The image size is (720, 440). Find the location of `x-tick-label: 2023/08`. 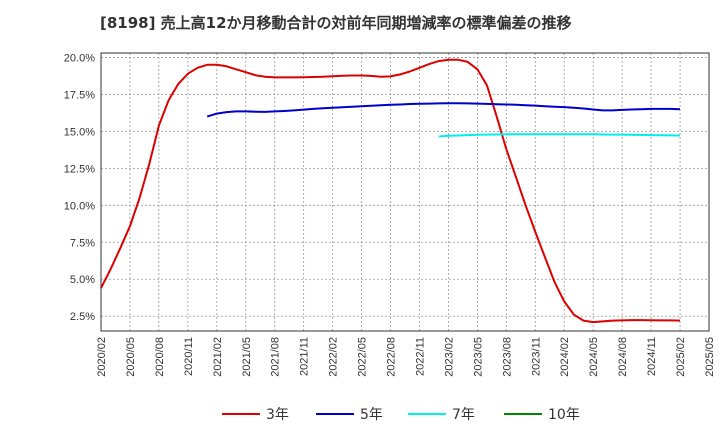

x-tick-label: 2023/08 is located at coordinates (507, 357).